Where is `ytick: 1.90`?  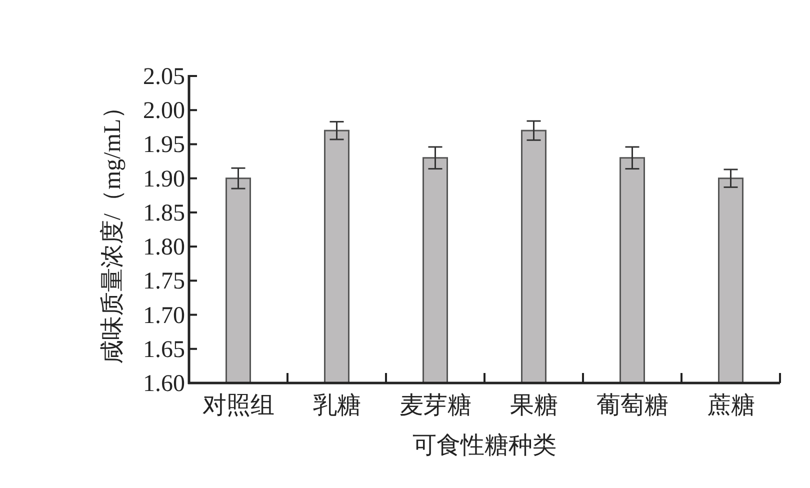
ytick: 1.90 is located at coordinates (164, 179).